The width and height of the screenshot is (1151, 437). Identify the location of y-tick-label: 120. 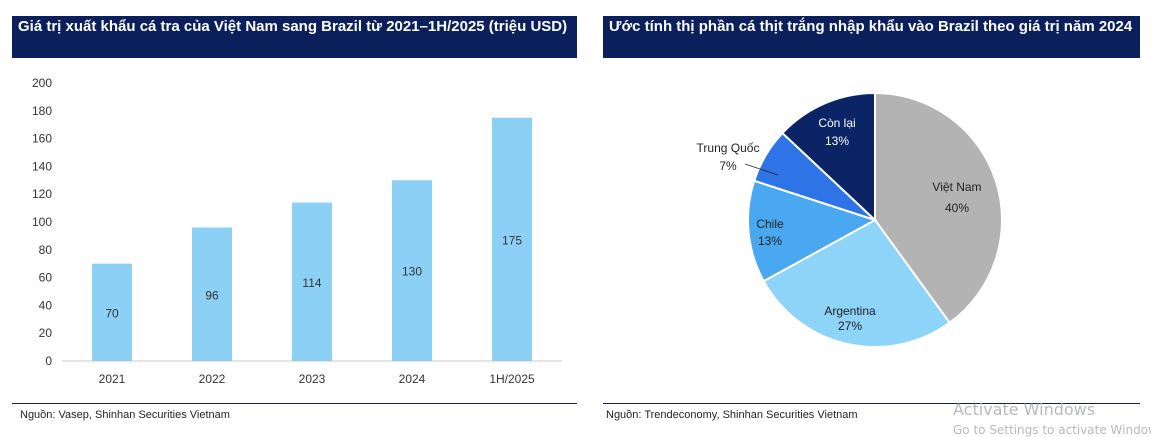
(42, 194).